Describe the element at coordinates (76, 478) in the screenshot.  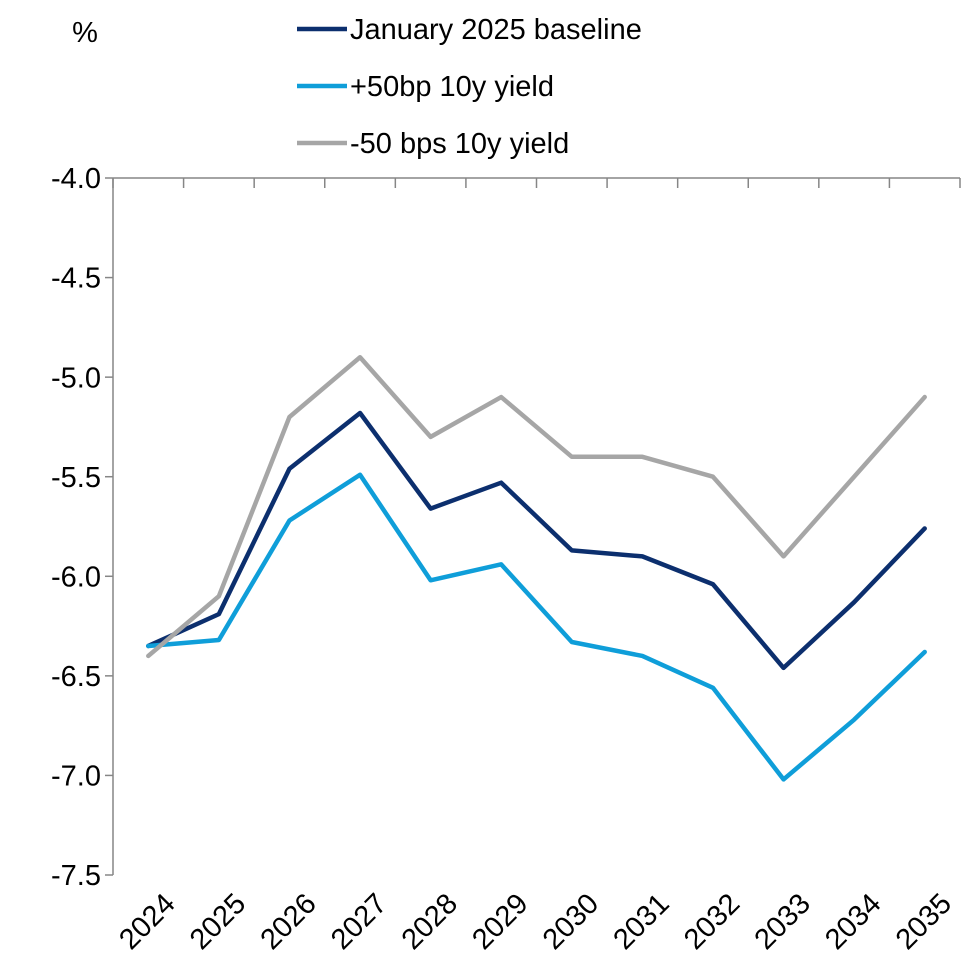
I see `y-tick-label: -5.5` at that location.